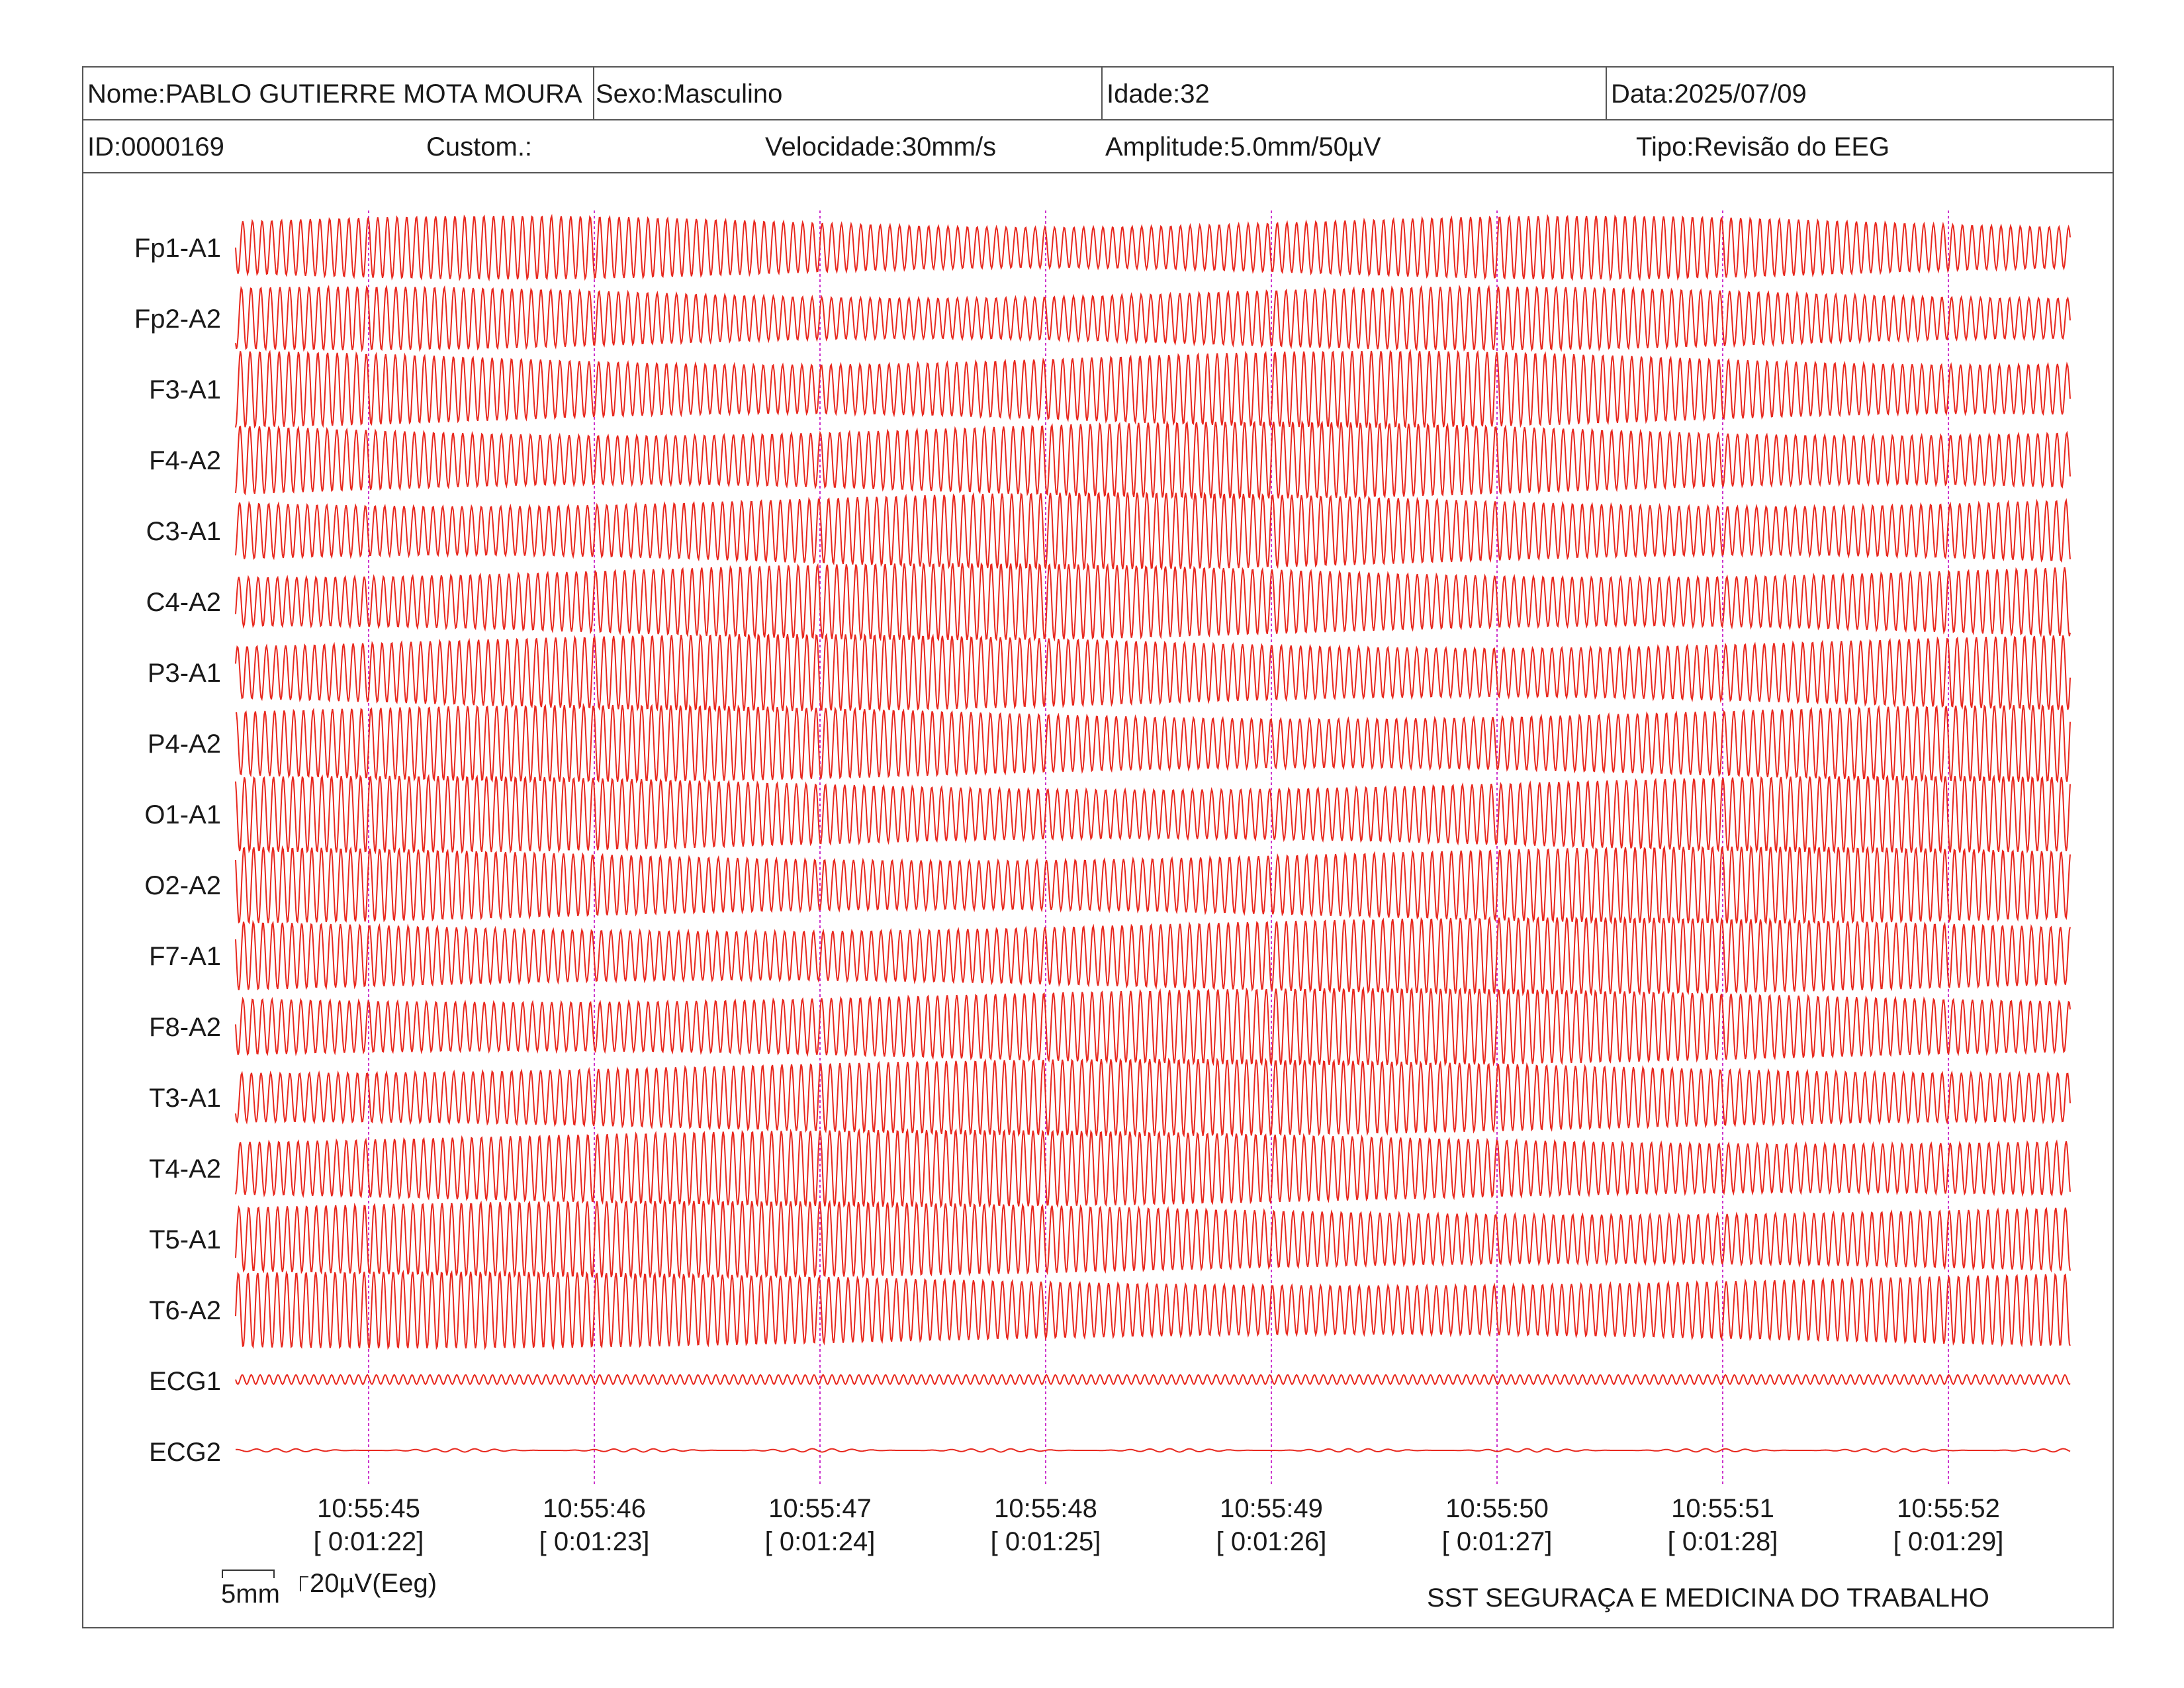 The width and height of the screenshot is (2184, 1688). Describe the element at coordinates (334, 94) in the screenshot. I see `patient-name: Nome:PABLO GUTIERRE MOTA MOURA` at that location.